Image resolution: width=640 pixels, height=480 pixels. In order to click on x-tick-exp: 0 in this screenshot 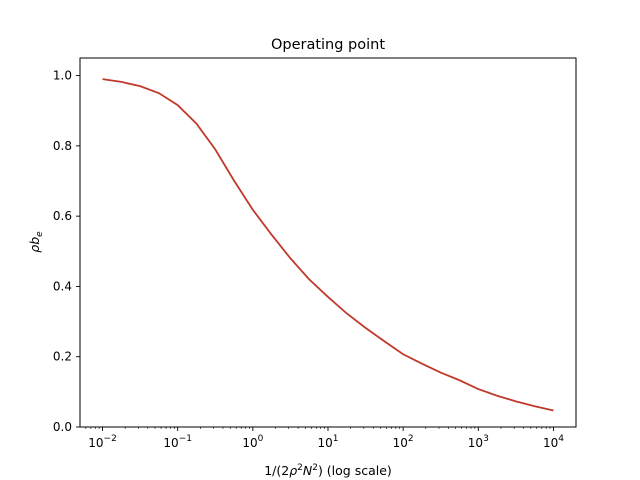, I will do `click(261, 439)`.